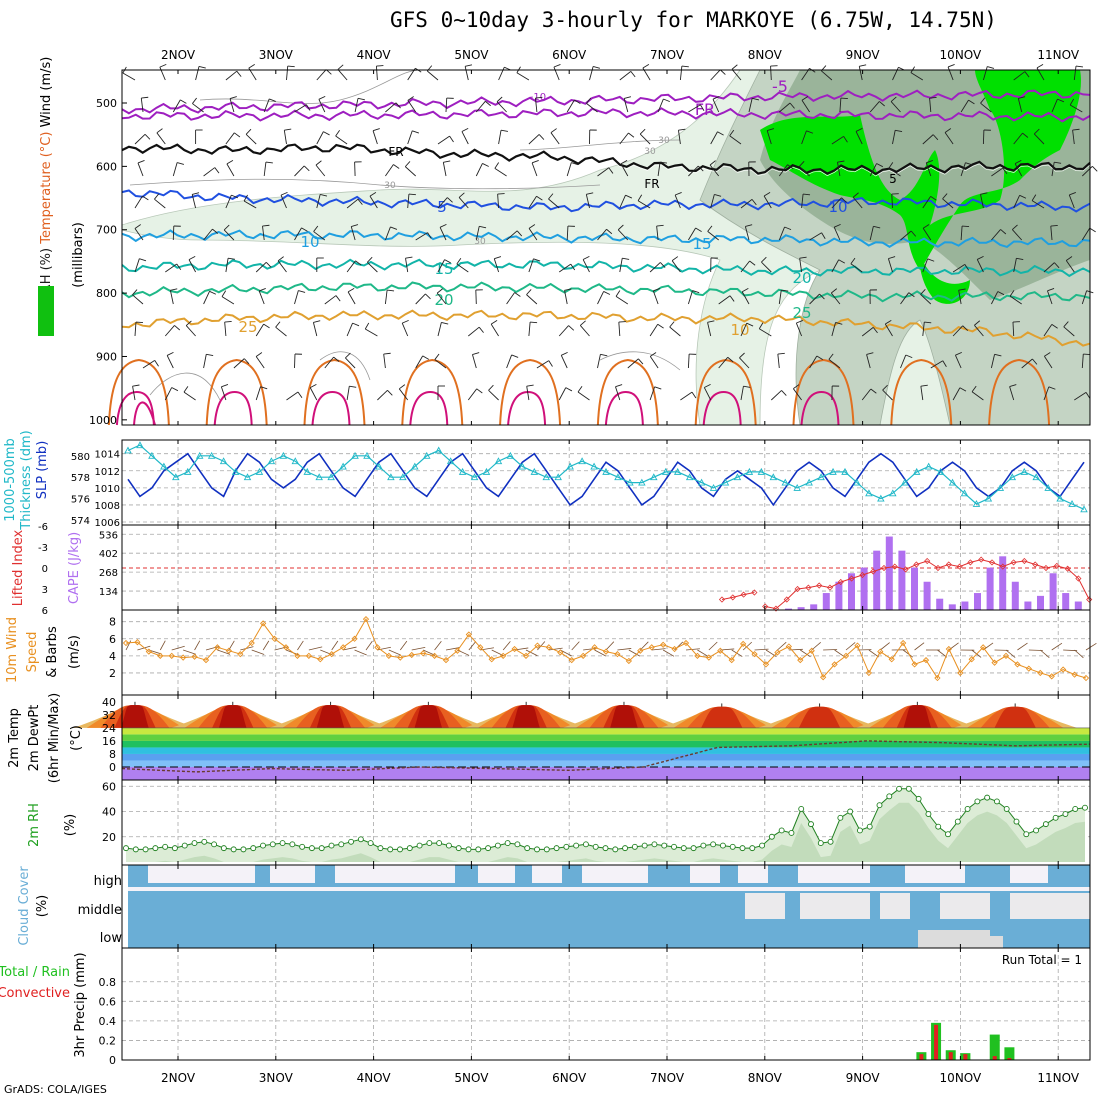  What do you see at coordinates (109, 786) in the screenshot?
I see `y-tick-label: 60` at bounding box center [109, 786].